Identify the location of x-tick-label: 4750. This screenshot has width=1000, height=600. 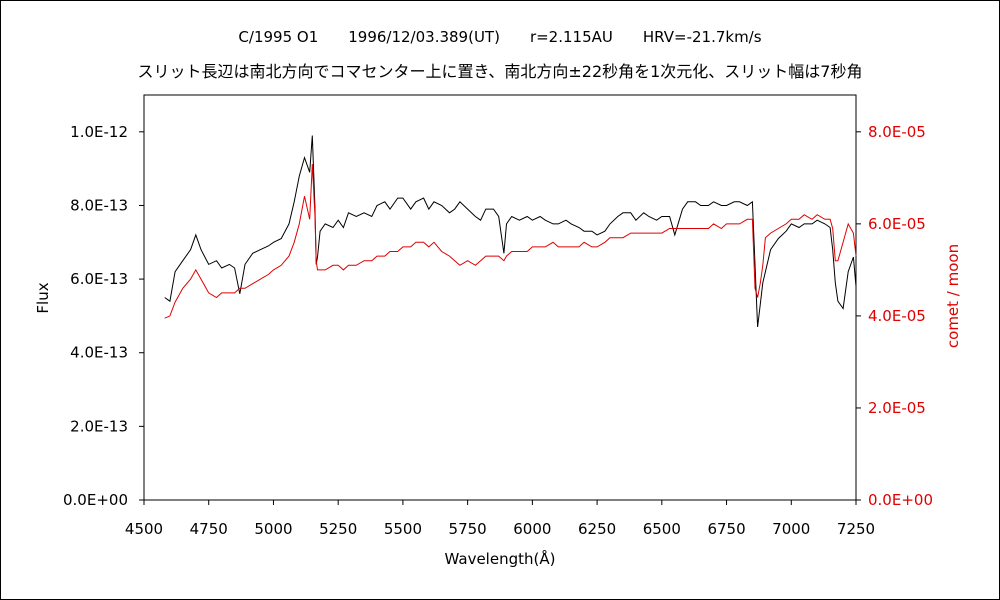
(209, 529).